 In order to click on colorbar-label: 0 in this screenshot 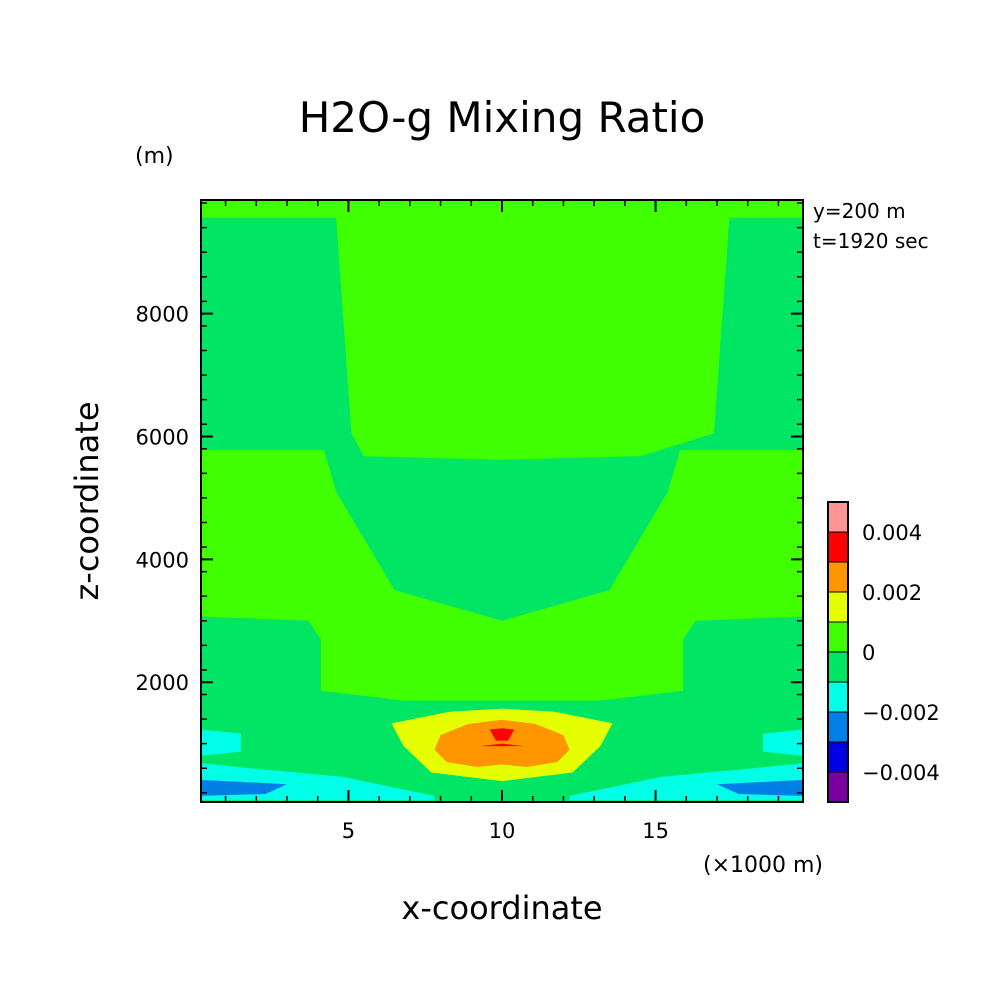, I will do `click(868, 653)`.